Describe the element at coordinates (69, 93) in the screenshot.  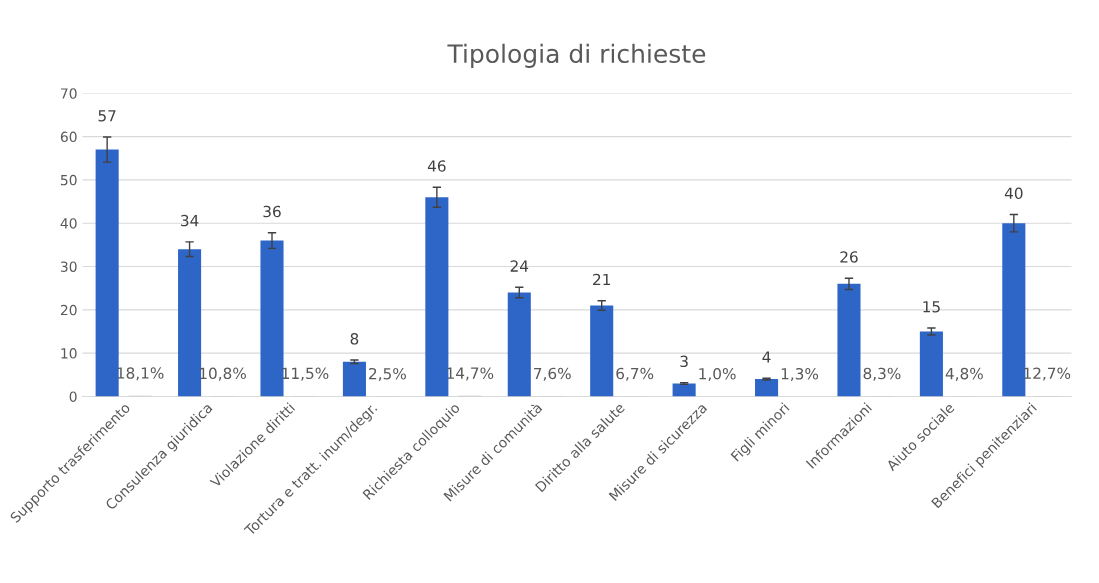
I see `y-tick-label: 70` at that location.